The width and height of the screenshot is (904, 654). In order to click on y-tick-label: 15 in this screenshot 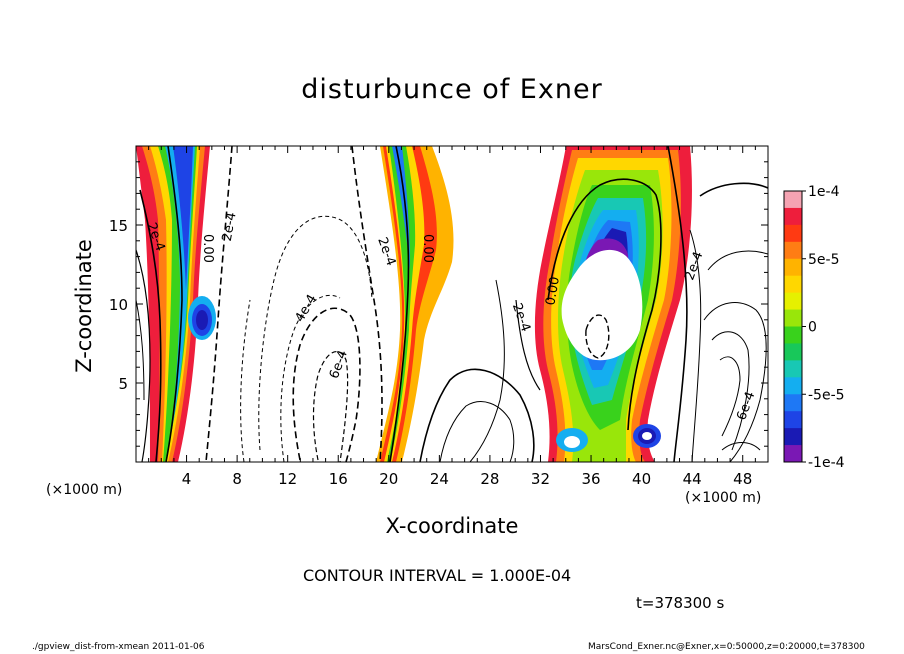, I will do `click(118, 226)`.